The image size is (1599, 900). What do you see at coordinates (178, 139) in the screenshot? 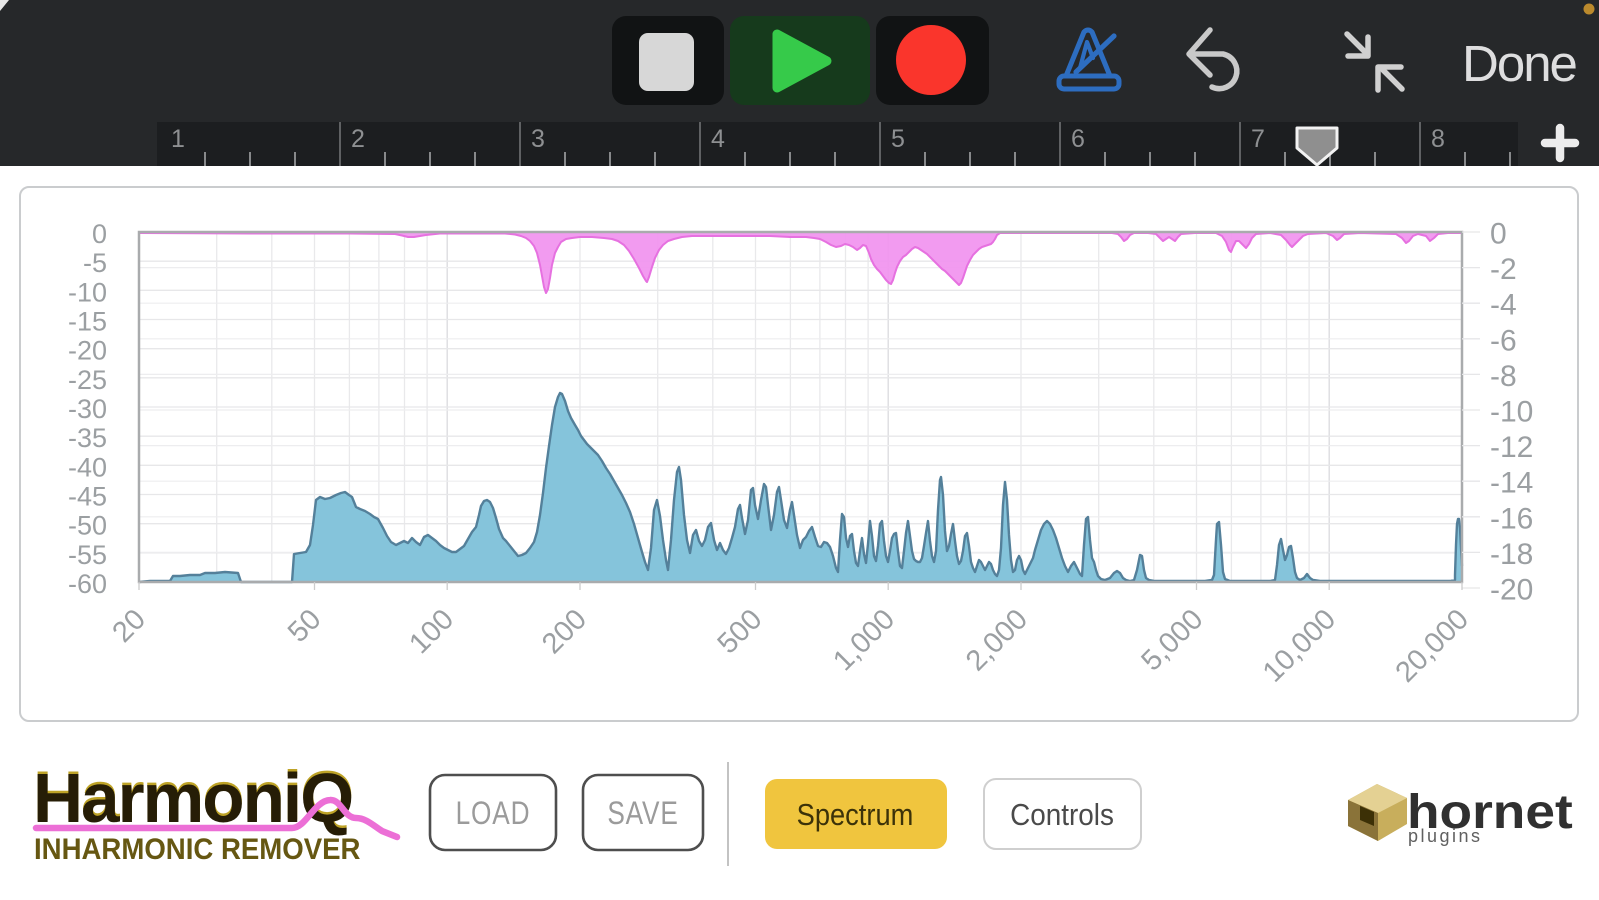
I see `svg-text: 1` at bounding box center [178, 139].